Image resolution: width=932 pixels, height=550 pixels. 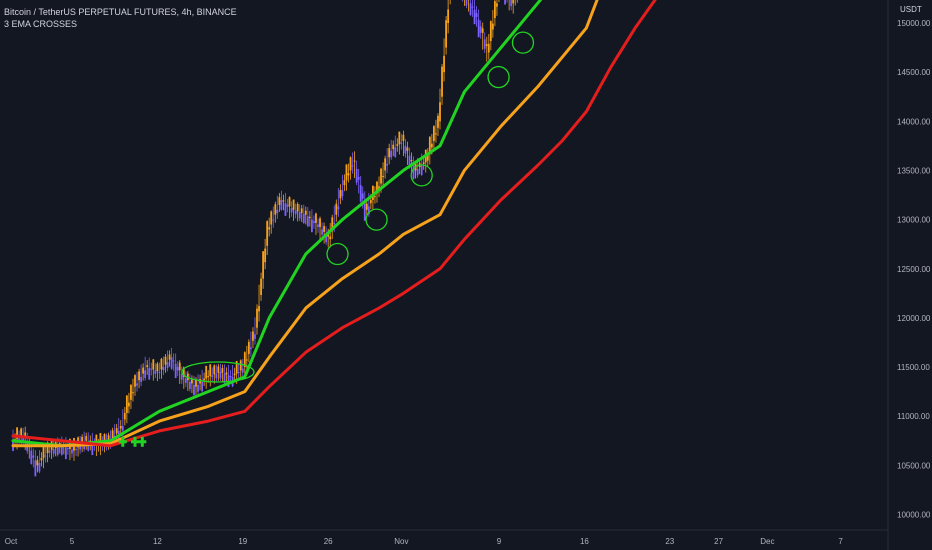 What do you see at coordinates (218, 372) in the screenshot?
I see `consolidation-ellipse` at bounding box center [218, 372].